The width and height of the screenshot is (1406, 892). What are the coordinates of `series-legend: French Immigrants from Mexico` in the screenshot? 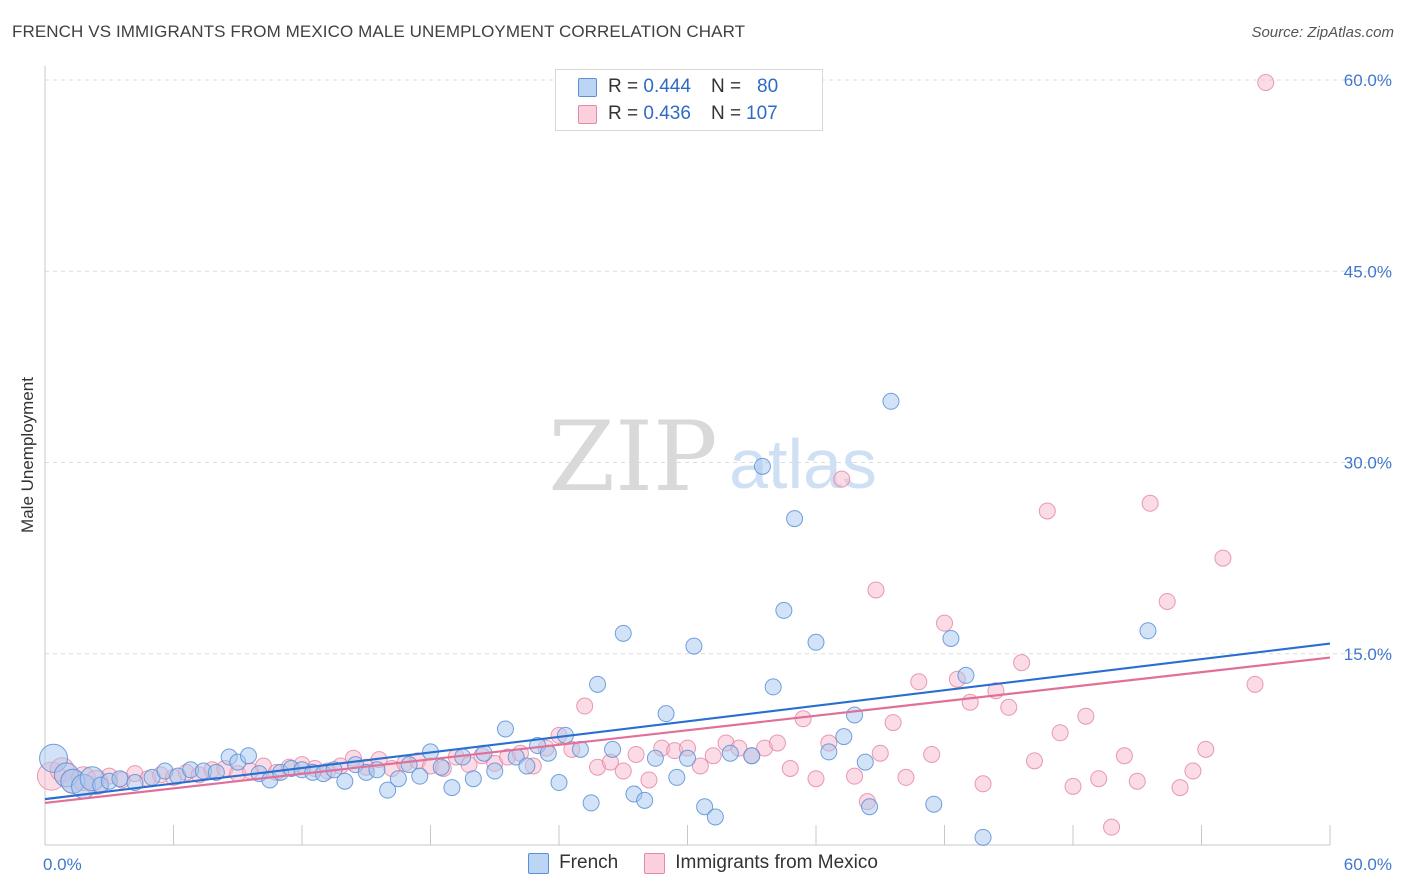 It's located at (703, 863).